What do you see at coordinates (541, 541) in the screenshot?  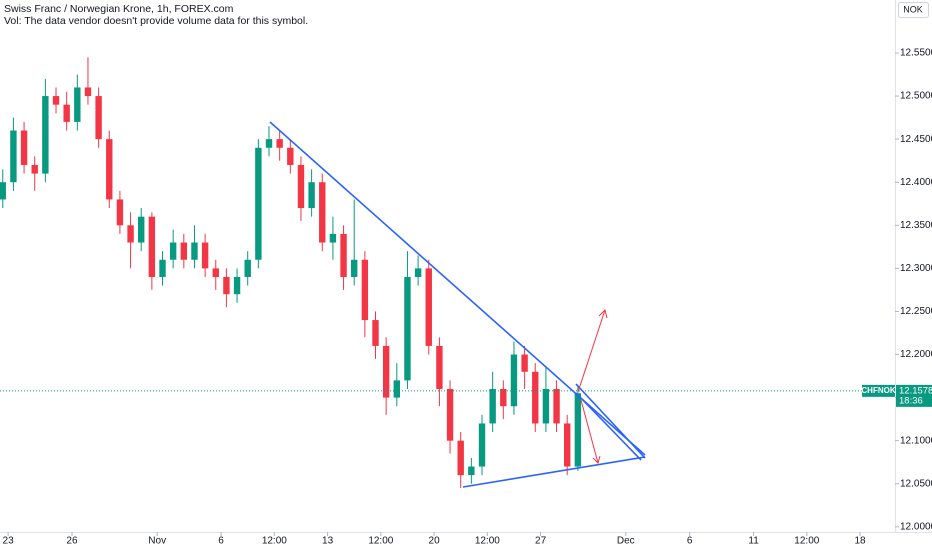 I see `x-tick-label: 27` at bounding box center [541, 541].